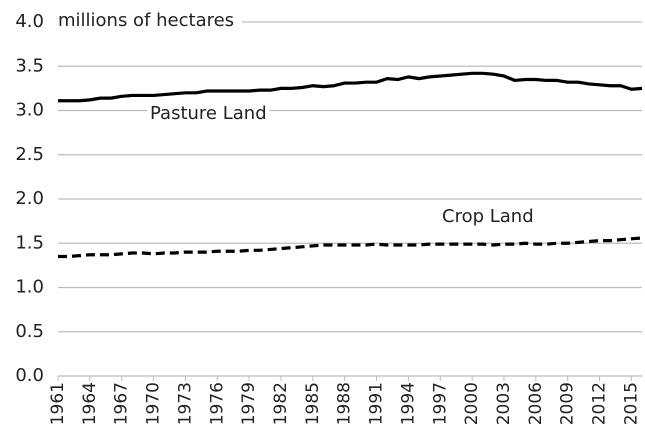 The width and height of the screenshot is (645, 441). I want to click on x-tick-label: 1997, so click(440, 403).